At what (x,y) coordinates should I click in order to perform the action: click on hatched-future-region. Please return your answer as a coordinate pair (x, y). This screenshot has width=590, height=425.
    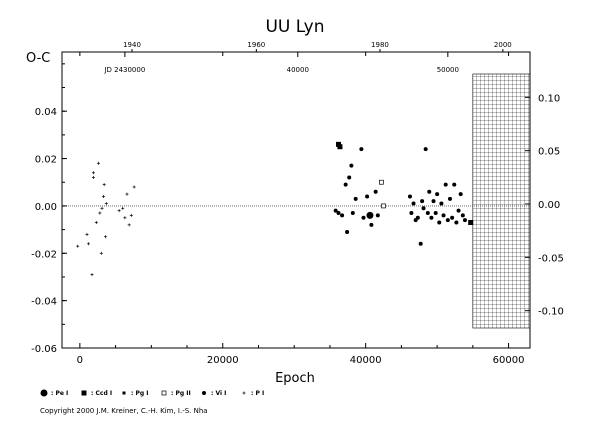
    Looking at the image, I should click on (501, 201).